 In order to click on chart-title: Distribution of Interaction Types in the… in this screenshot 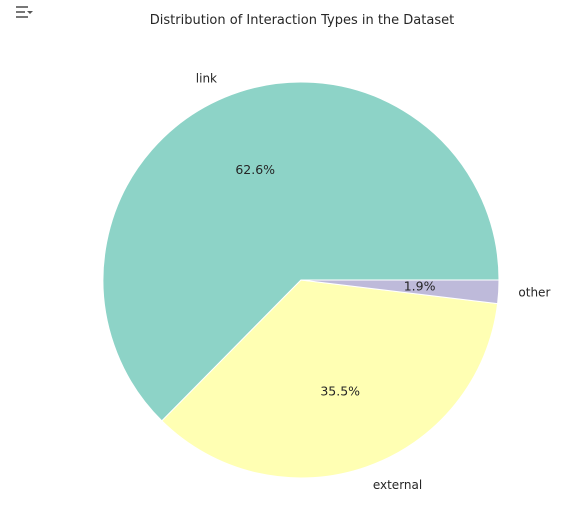, I will do `click(302, 20)`.